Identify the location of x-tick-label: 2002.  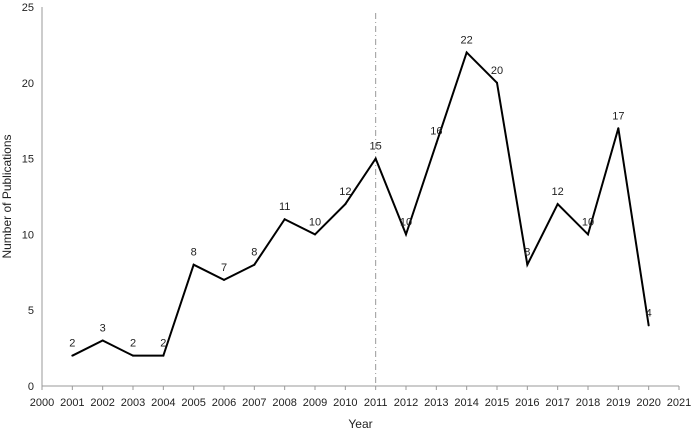
(102, 403).